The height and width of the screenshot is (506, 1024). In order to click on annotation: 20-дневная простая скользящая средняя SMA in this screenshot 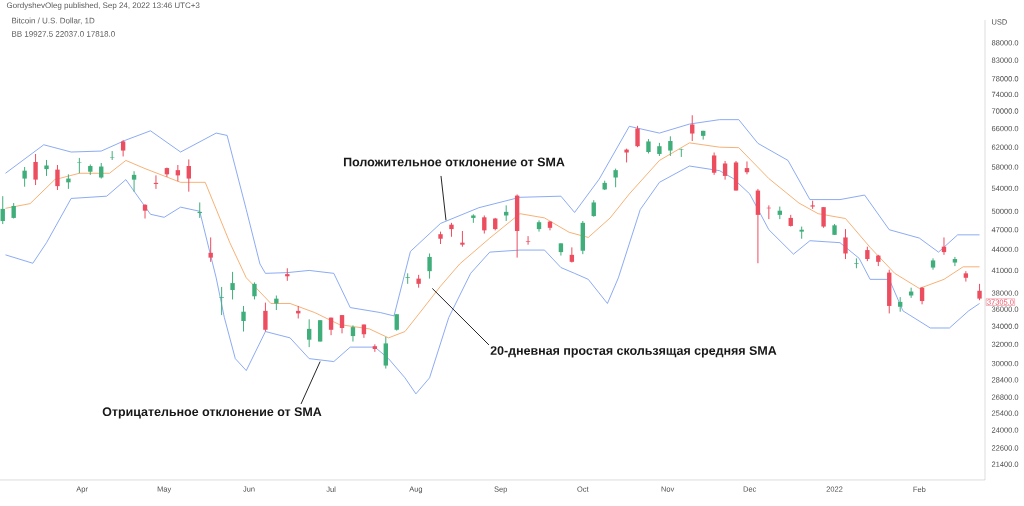, I will do `click(633, 352)`.